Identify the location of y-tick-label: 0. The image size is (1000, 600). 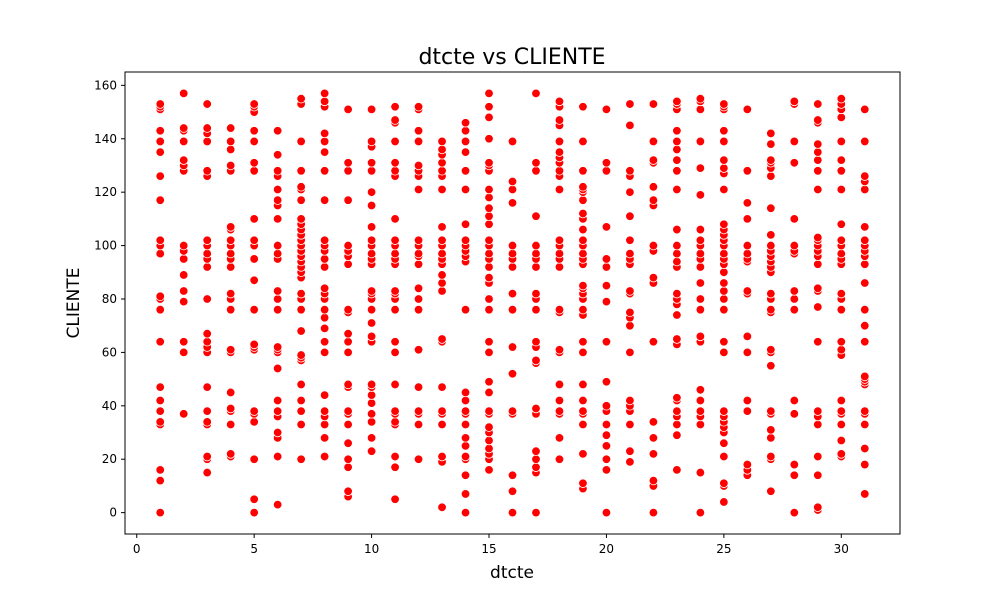
(113, 513).